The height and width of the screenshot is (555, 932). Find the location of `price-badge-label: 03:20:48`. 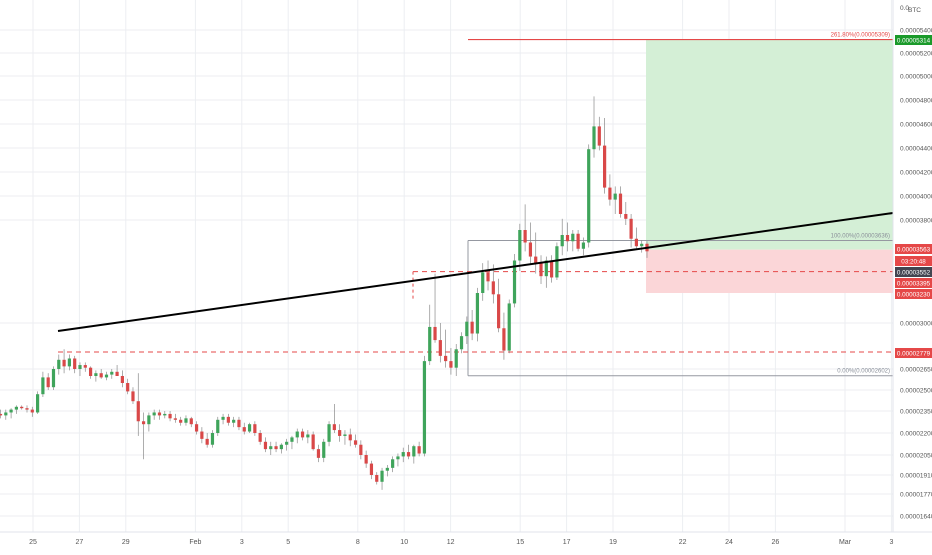

price-badge-label: 03:20:48 is located at coordinates (913, 261).